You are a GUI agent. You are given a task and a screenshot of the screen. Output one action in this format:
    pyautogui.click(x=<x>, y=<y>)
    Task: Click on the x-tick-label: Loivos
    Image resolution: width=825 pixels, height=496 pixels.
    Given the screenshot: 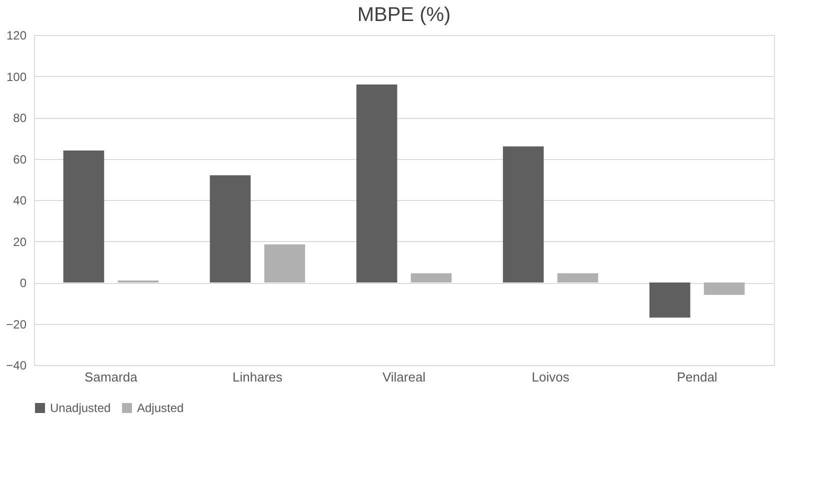 What is the action you would take?
    pyautogui.click(x=551, y=377)
    